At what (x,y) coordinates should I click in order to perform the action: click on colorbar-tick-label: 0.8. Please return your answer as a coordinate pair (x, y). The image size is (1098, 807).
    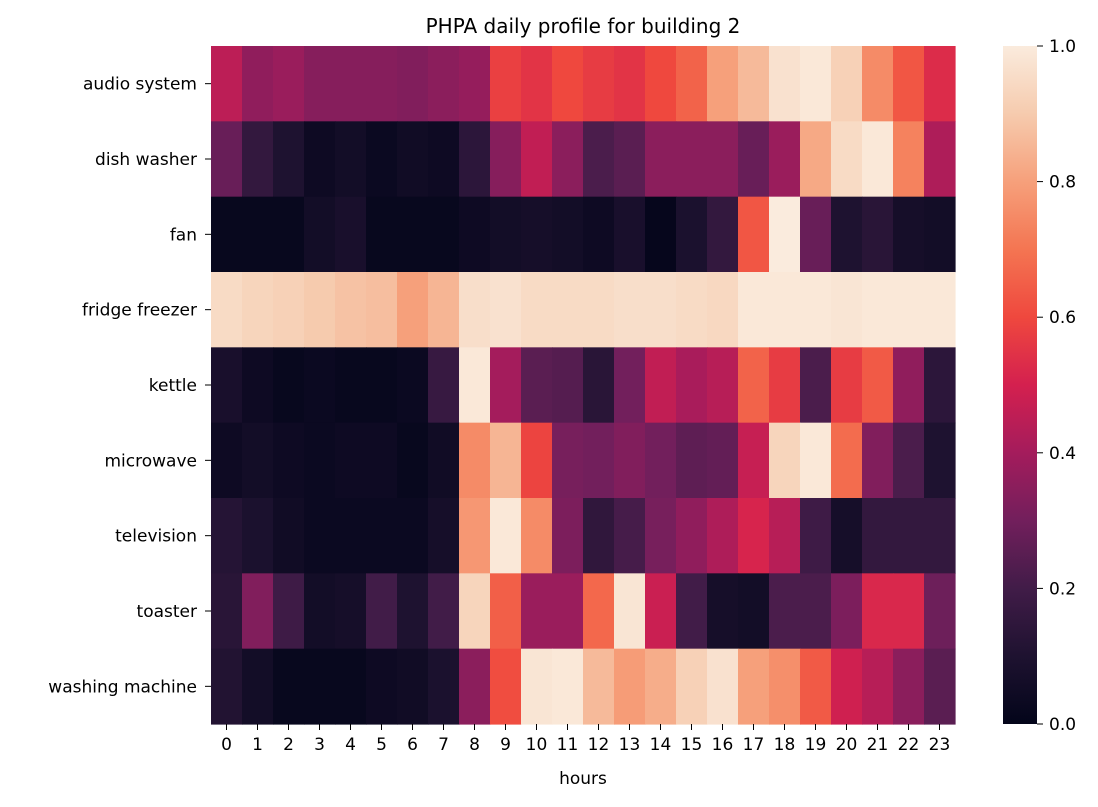
    Looking at the image, I should click on (1062, 183).